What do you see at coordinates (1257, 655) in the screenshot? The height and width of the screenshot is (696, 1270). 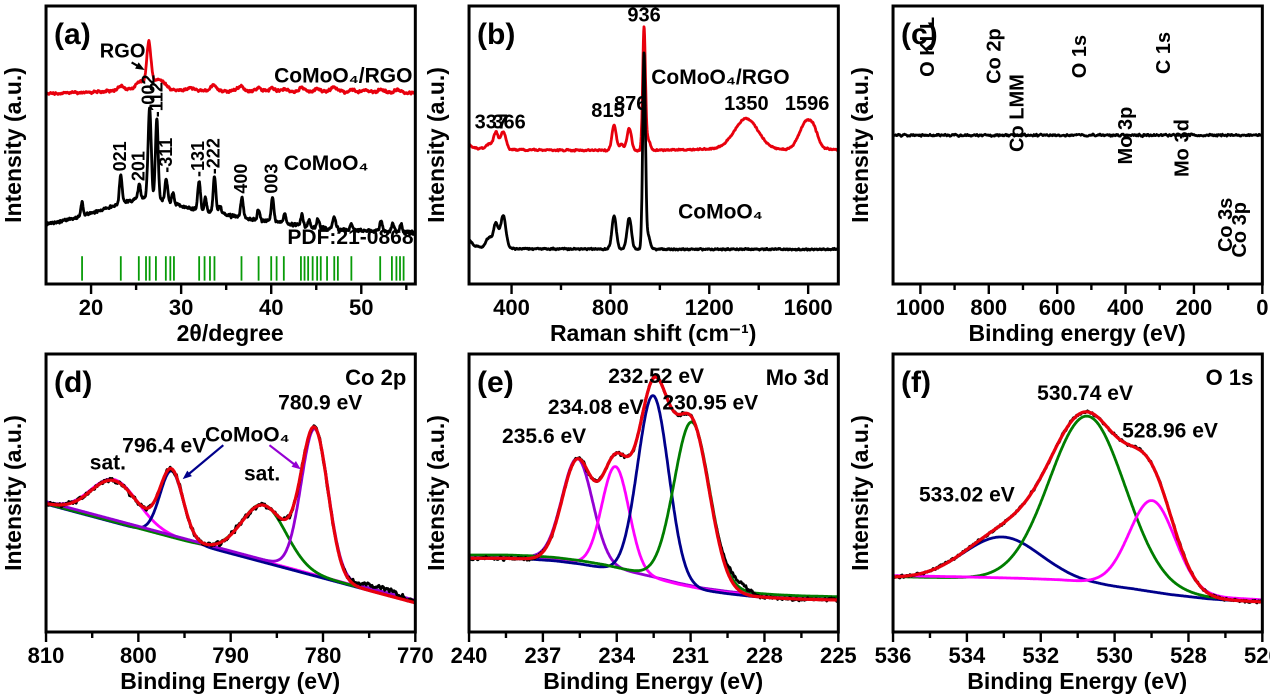 I see `x-tick-label: 526` at bounding box center [1257, 655].